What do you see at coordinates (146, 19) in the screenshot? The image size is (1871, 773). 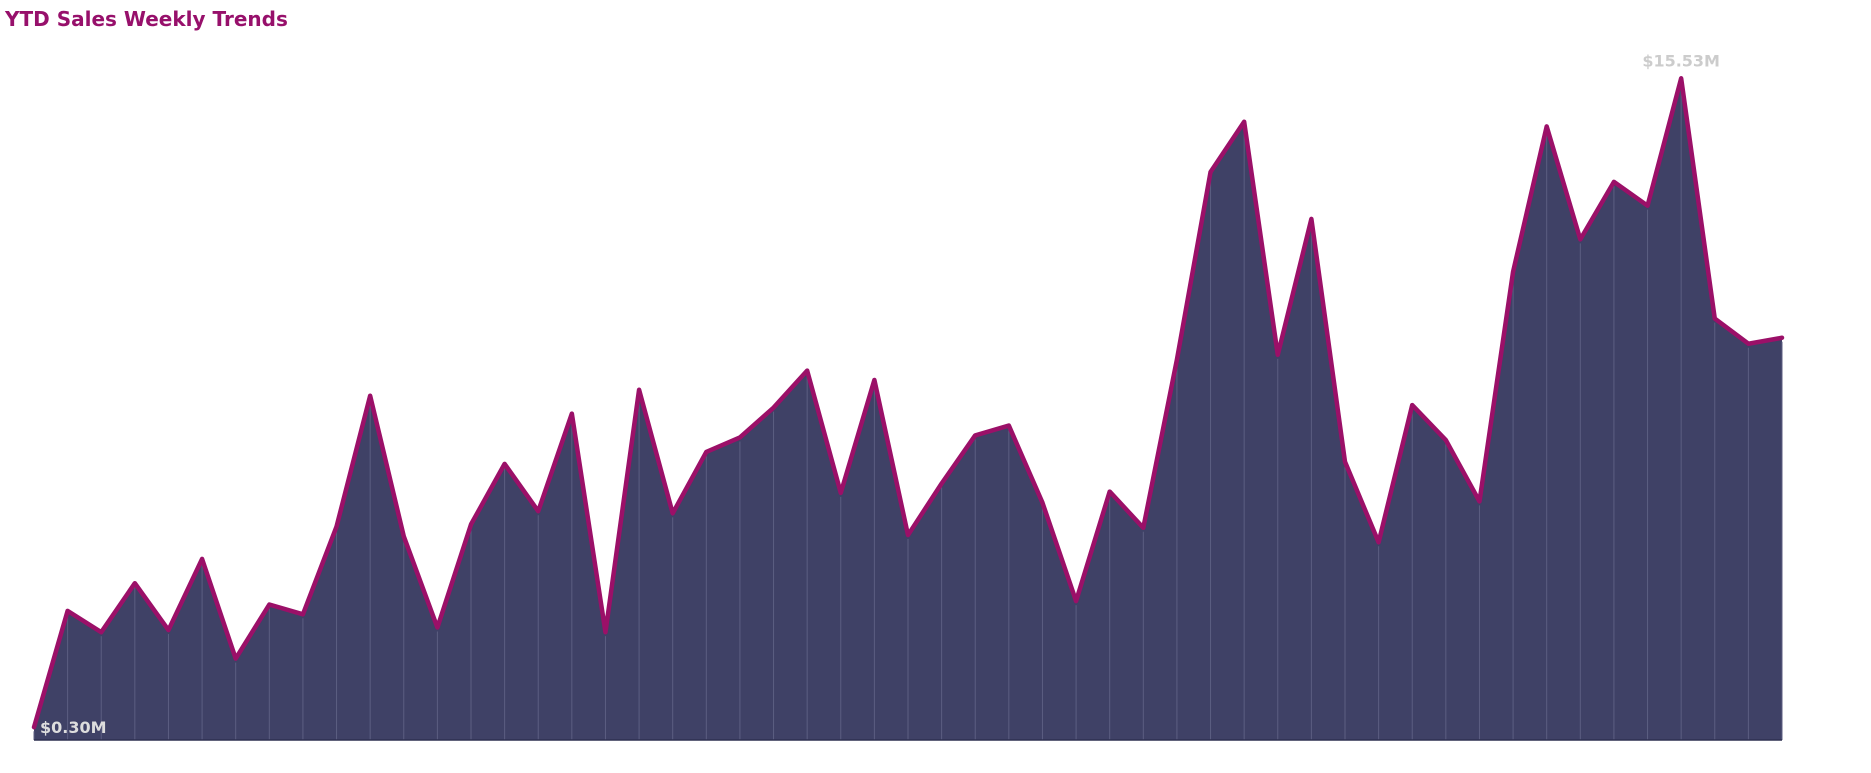 I see `chart-title: YTD Sales Weekly Trends` at bounding box center [146, 19].